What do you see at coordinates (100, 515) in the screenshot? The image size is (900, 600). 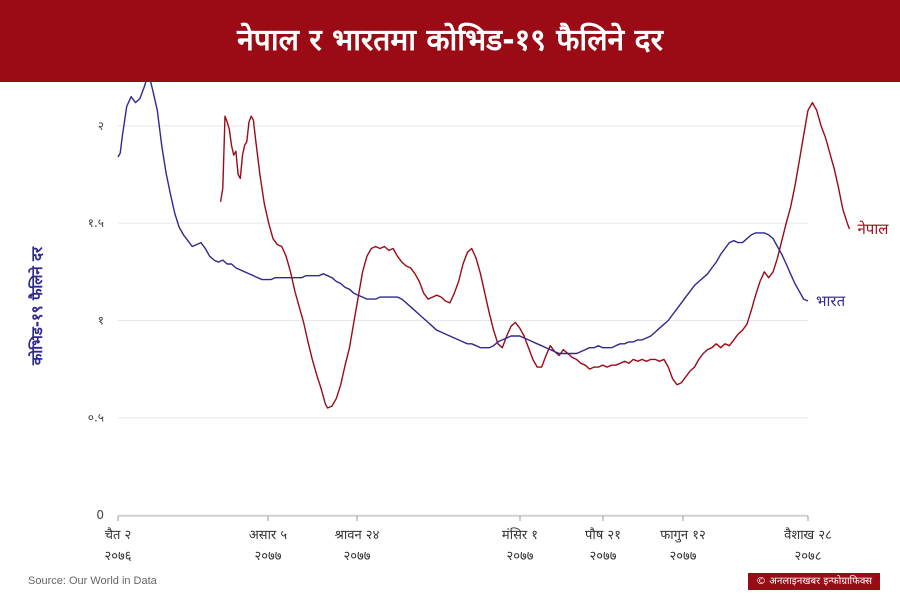 I see `y-tick-label: 0` at bounding box center [100, 515].